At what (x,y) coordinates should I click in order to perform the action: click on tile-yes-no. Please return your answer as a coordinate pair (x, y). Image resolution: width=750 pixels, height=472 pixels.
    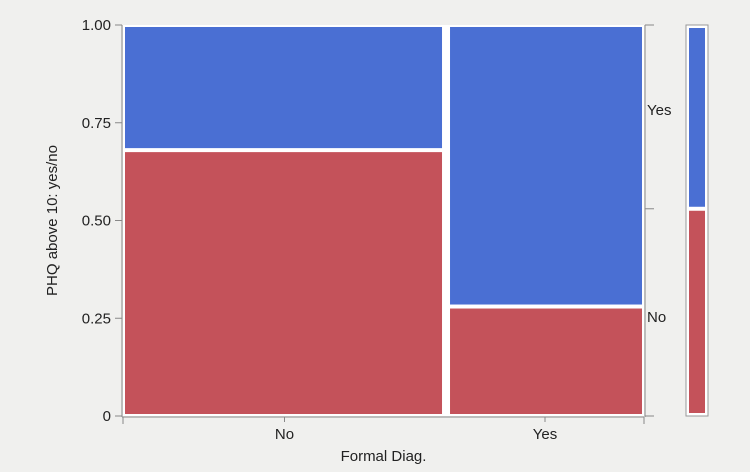
    Looking at the image, I should click on (546, 361).